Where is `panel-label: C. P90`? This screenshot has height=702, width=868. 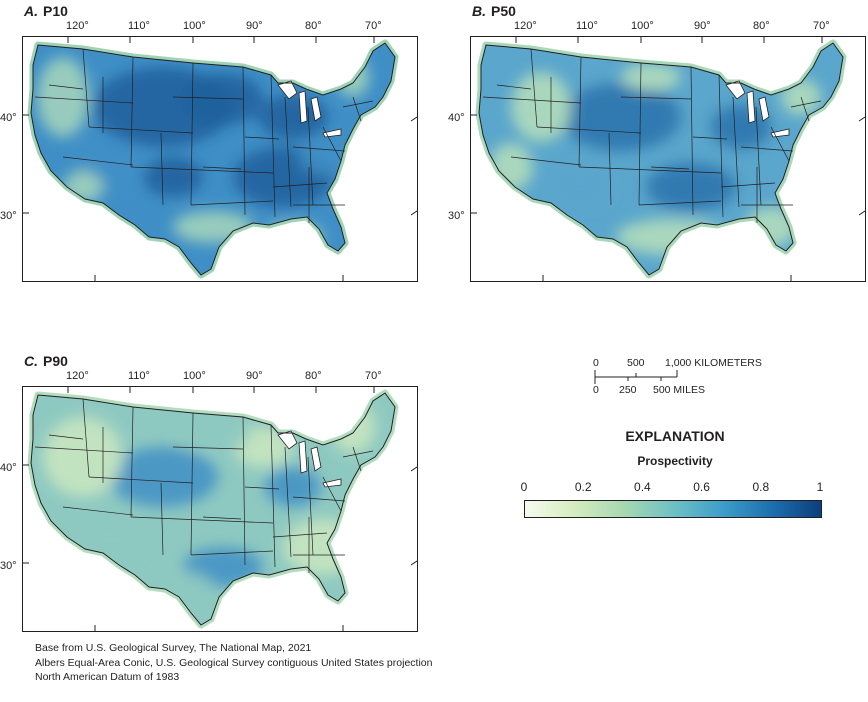
panel-label: C. P90 is located at coordinates (46, 361).